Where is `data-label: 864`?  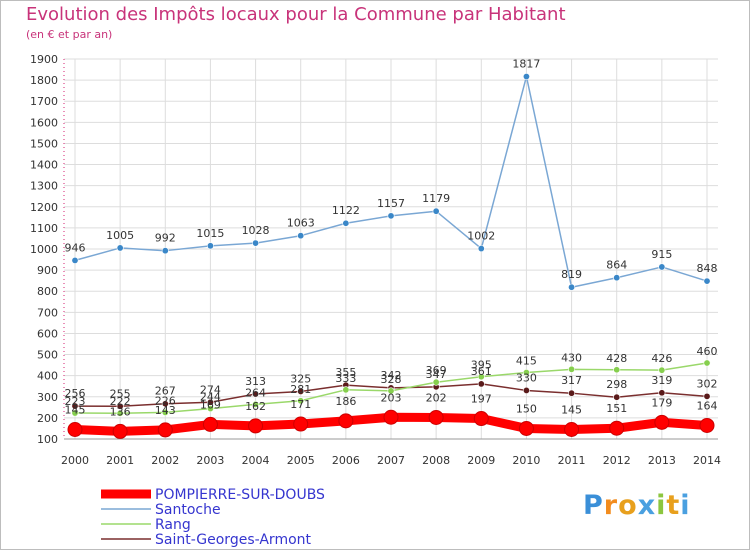 data-label: 864 is located at coordinates (616, 265).